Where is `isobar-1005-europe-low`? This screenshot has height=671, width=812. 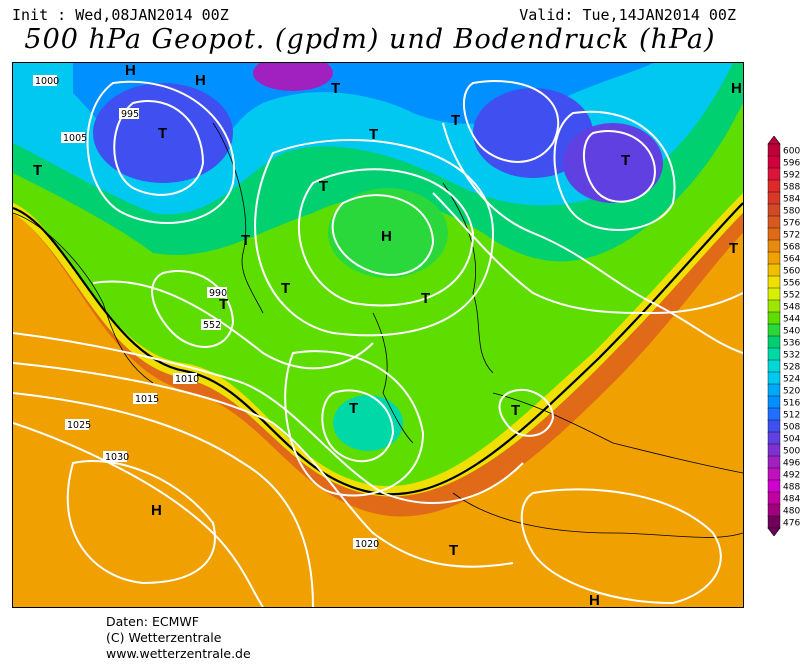
isobar-1005-europe-low is located at coordinates (526, 412).